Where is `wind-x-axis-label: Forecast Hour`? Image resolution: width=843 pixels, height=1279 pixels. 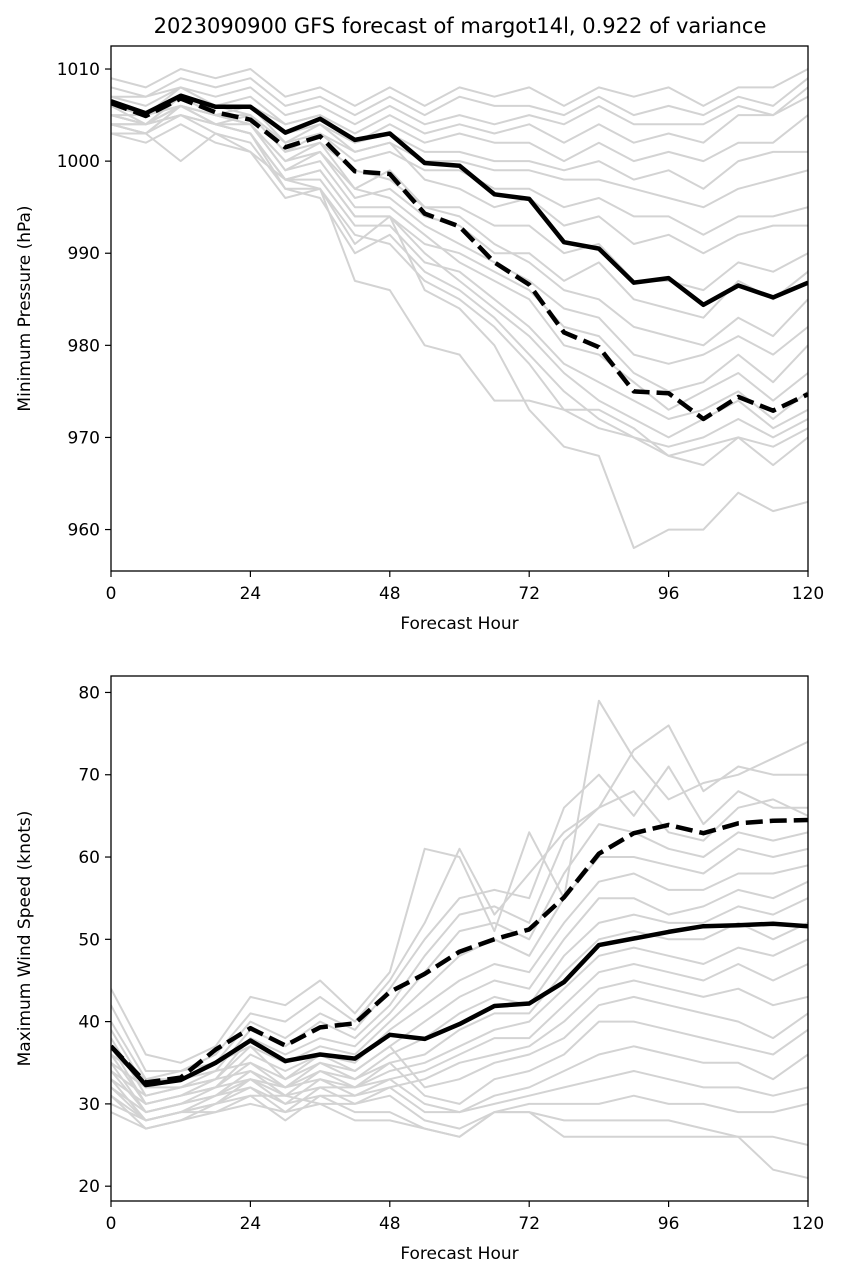 wind-x-axis-label: Forecast Hour is located at coordinates (459, 1254).